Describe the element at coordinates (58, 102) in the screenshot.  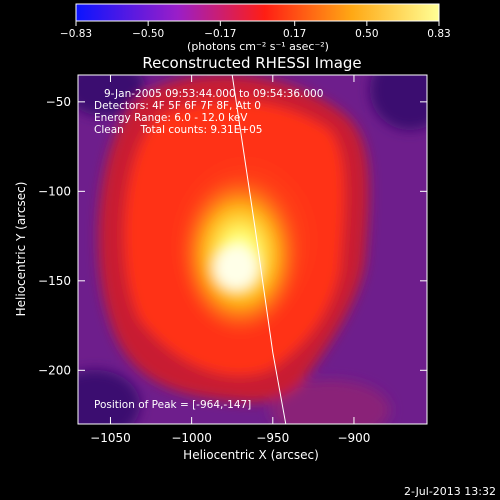
I see `y-tick-label: −50` at that location.